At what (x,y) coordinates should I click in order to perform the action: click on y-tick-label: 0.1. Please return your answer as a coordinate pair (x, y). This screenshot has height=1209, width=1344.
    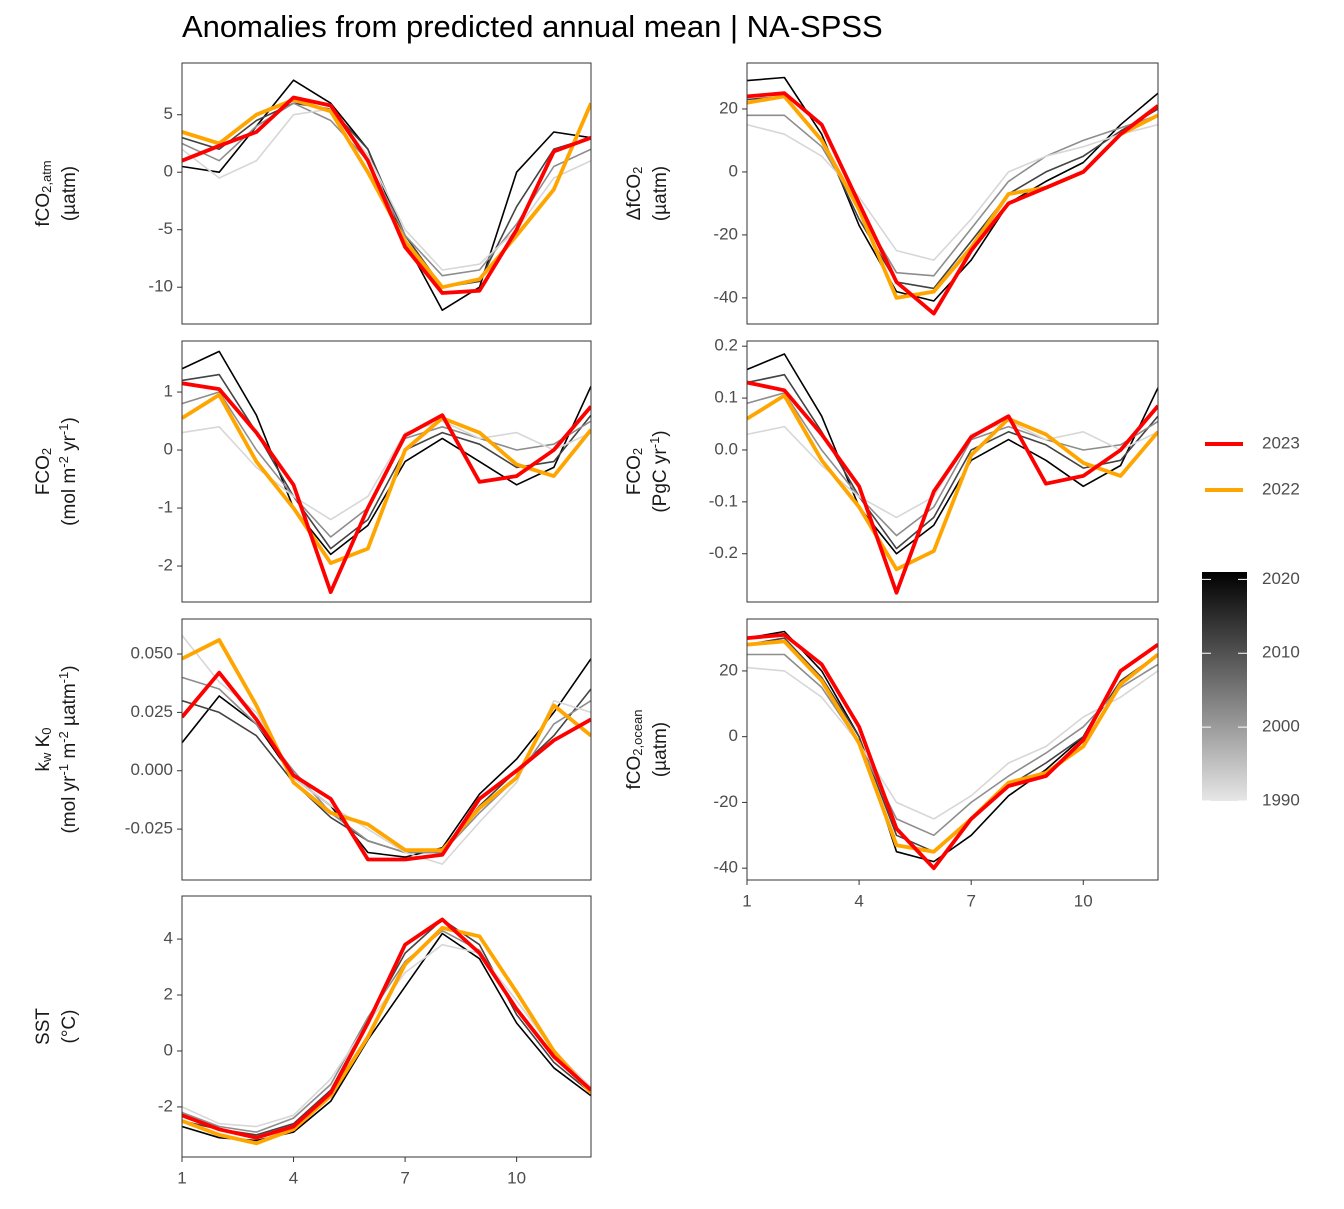
    Looking at the image, I should click on (726, 397).